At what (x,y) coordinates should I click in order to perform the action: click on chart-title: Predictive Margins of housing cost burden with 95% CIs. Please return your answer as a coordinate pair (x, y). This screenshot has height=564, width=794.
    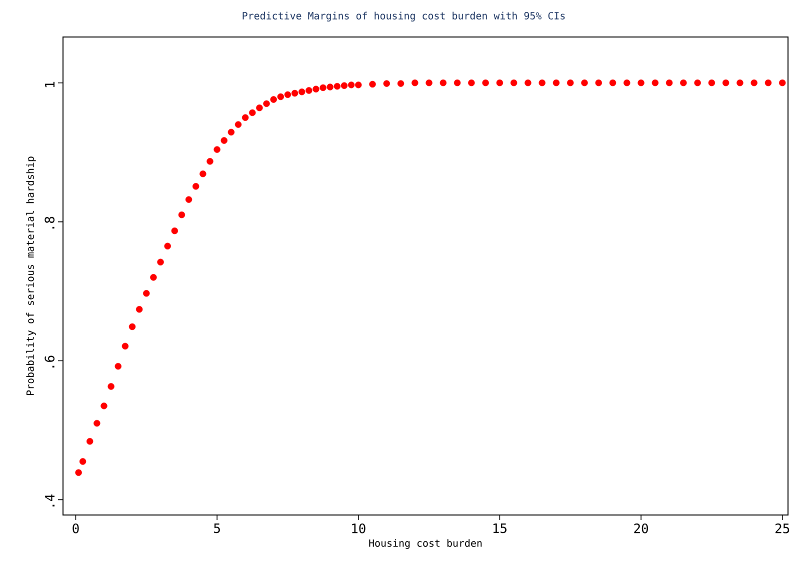
    Looking at the image, I should click on (403, 17).